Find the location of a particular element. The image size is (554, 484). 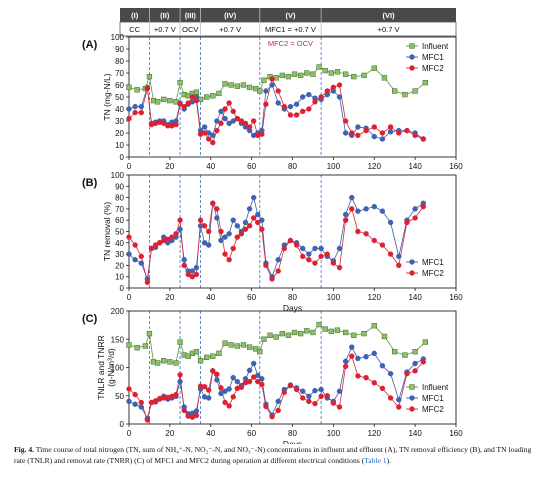

condition-label: MFC1 = +0.7 V is located at coordinates (290, 29).